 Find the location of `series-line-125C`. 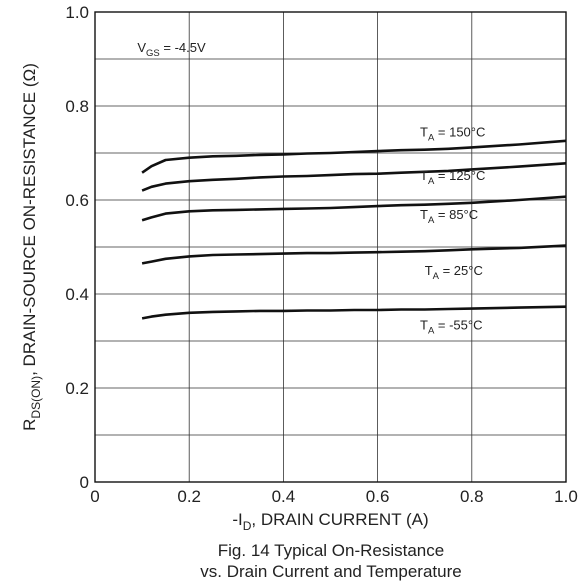

series-line-125C is located at coordinates (354, 177).